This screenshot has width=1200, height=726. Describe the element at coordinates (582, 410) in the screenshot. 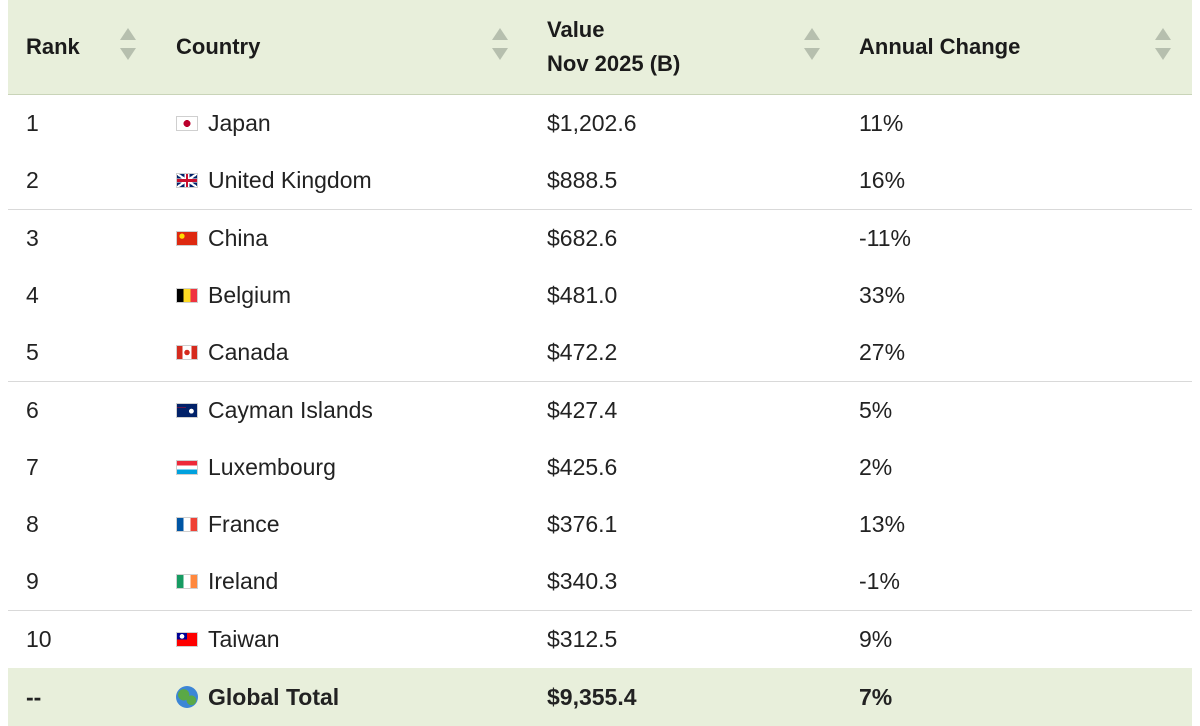

I see `value-cell: $427.4` at that location.